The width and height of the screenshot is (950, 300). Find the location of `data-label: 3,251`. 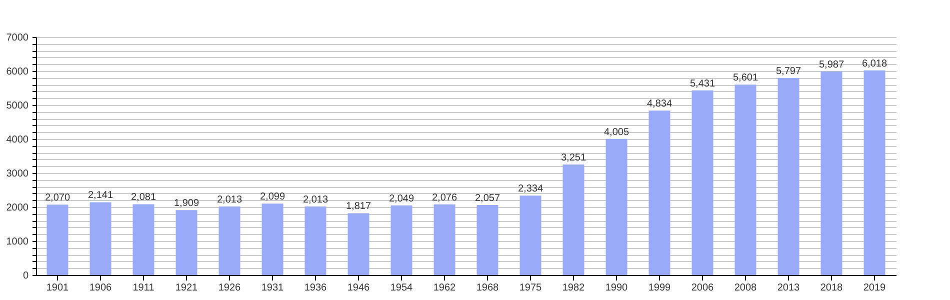

data-label: 3,251 is located at coordinates (573, 158).